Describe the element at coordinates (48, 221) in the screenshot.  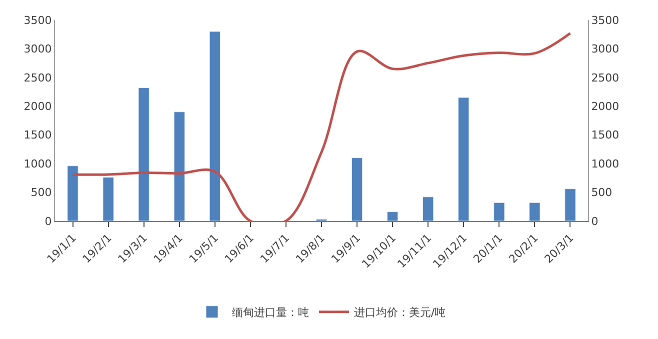
I see `y-tick-label: 0` at that location.